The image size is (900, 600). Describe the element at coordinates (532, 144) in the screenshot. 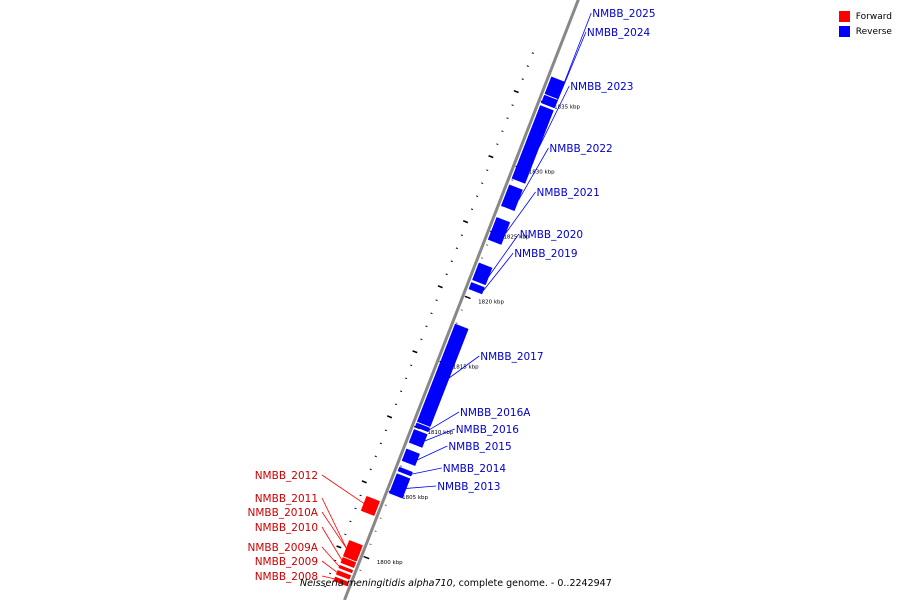

I see `gene-nmbb_2023` at that location.